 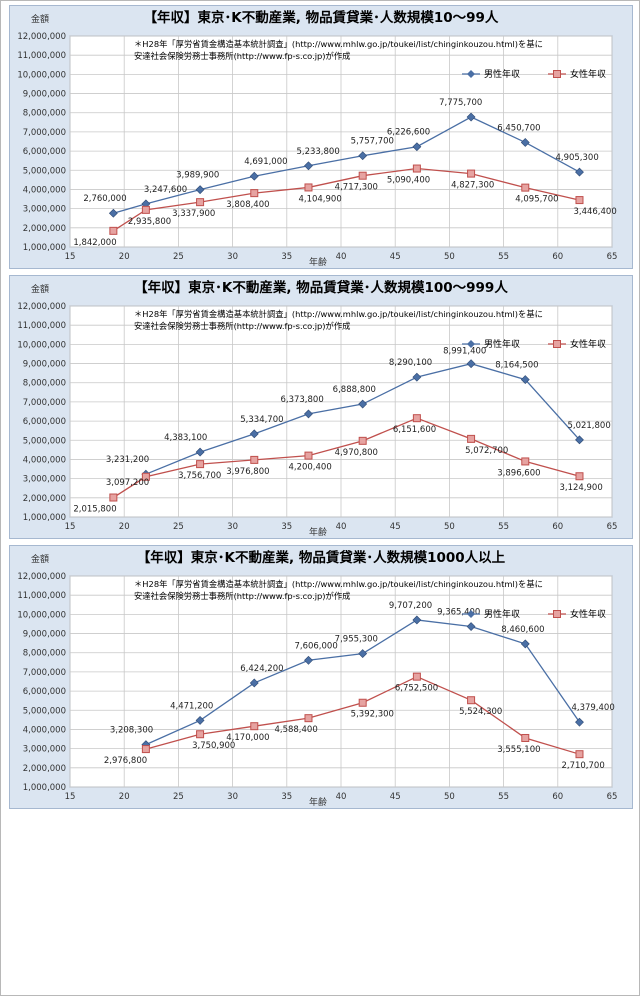 I want to click on data-label: 3,208,300, so click(x=131, y=731).